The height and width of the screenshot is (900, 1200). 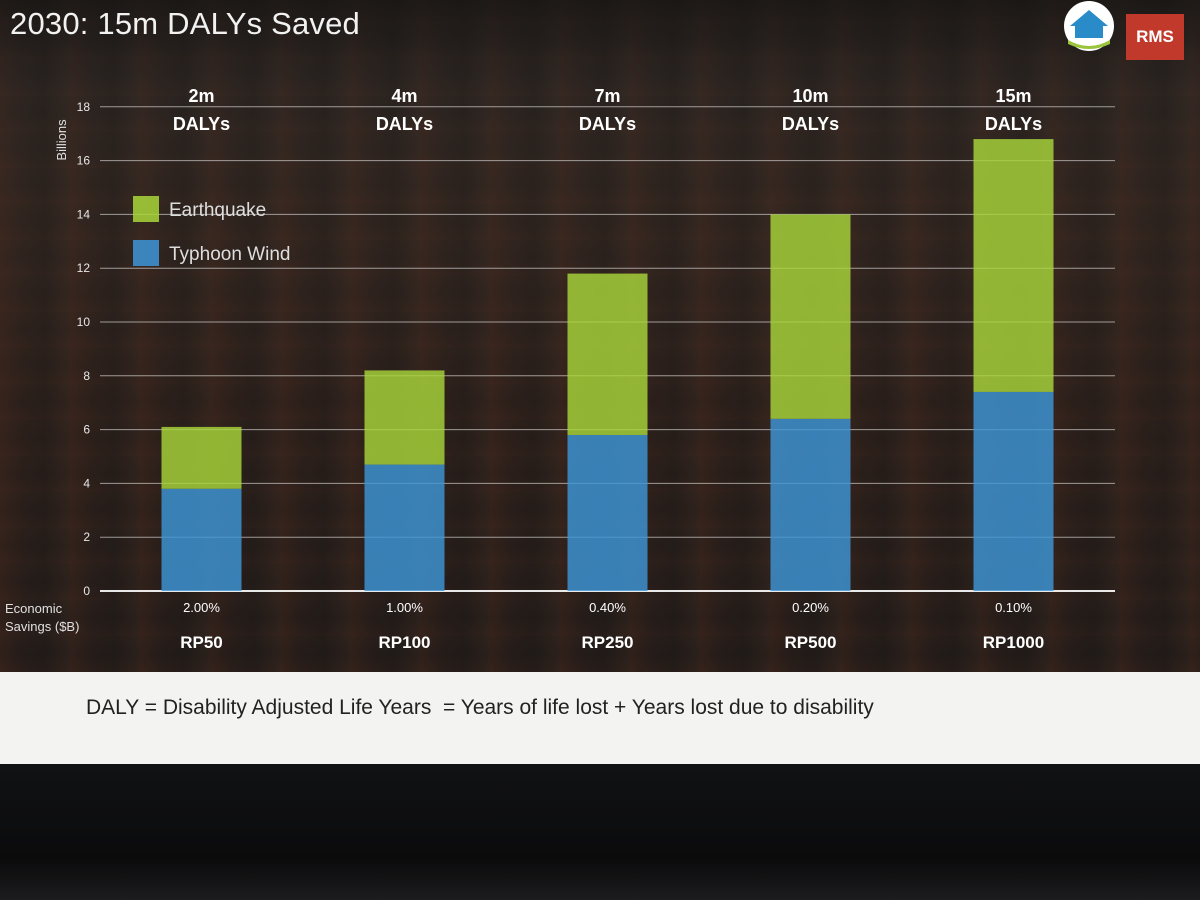 What do you see at coordinates (211, 231) in the screenshot?
I see `legend: Earthquake Typhoon Wind` at bounding box center [211, 231].